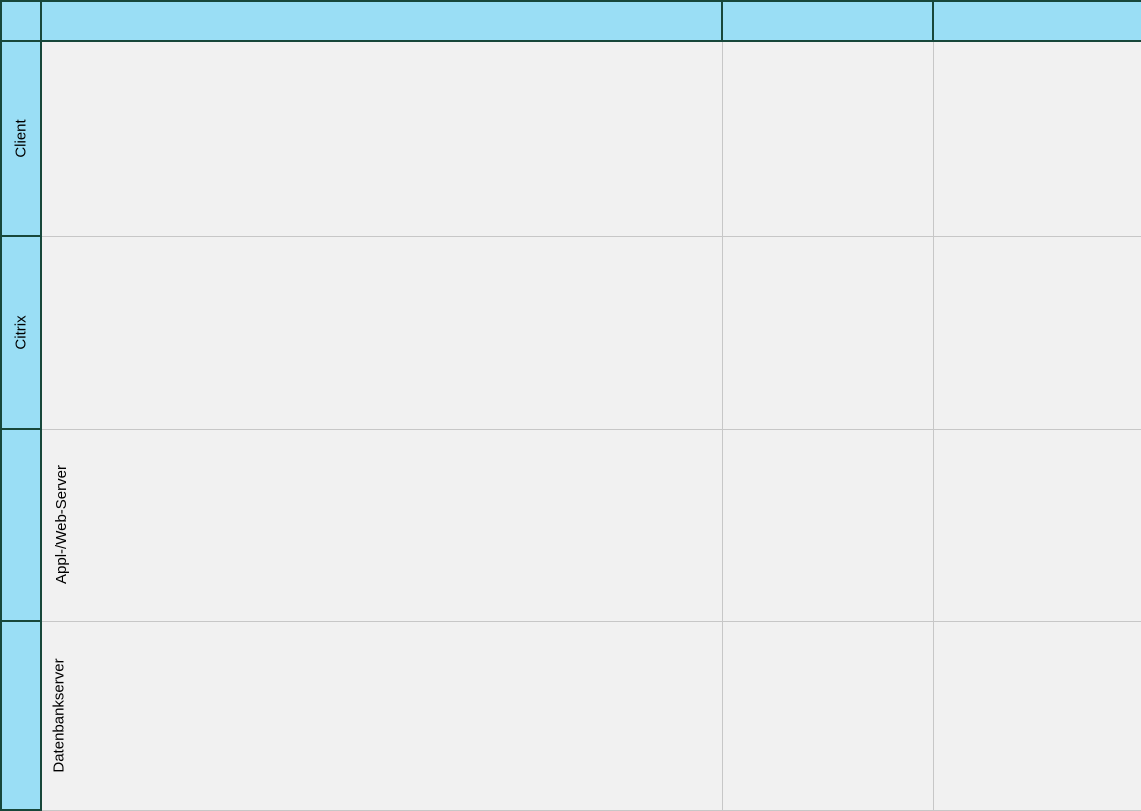 This screenshot has width=1141, height=811. What do you see at coordinates (21, 21) in the screenshot?
I see `corner-cell` at bounding box center [21, 21].